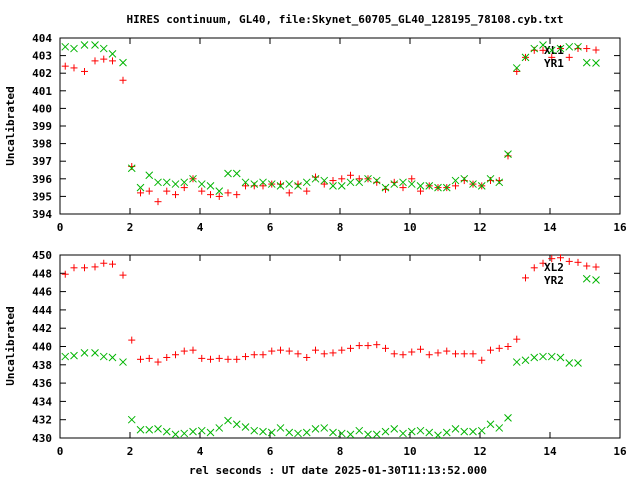 This screenshot has height=480, width=640. Describe the element at coordinates (42, 255) in the screenshot. I see `y-tick-label: 450` at that location.